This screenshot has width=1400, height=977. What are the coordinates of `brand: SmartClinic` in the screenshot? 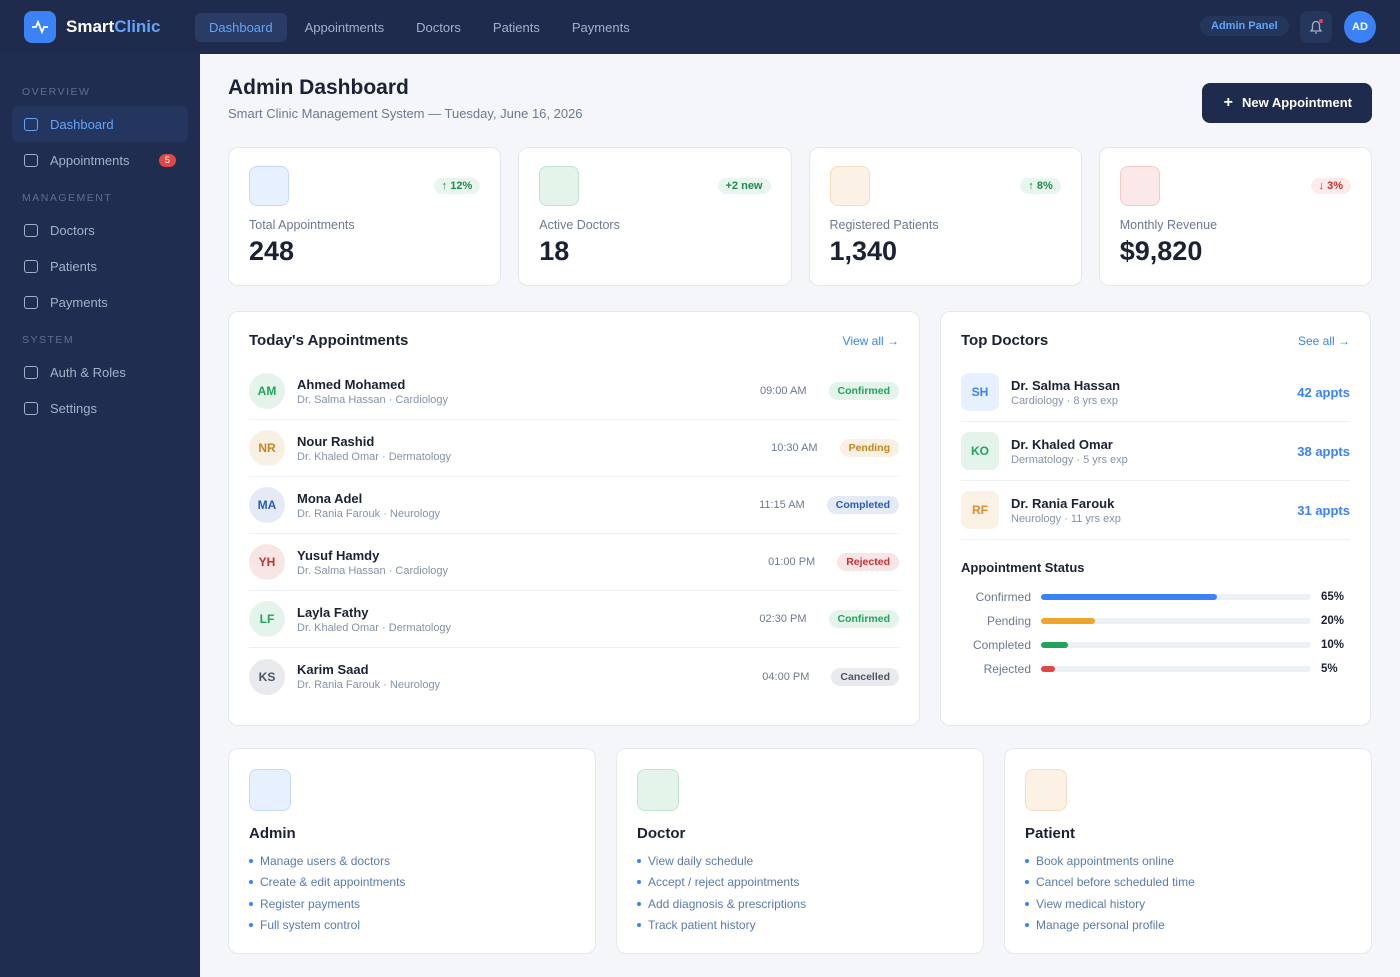 It's located at (113, 27).